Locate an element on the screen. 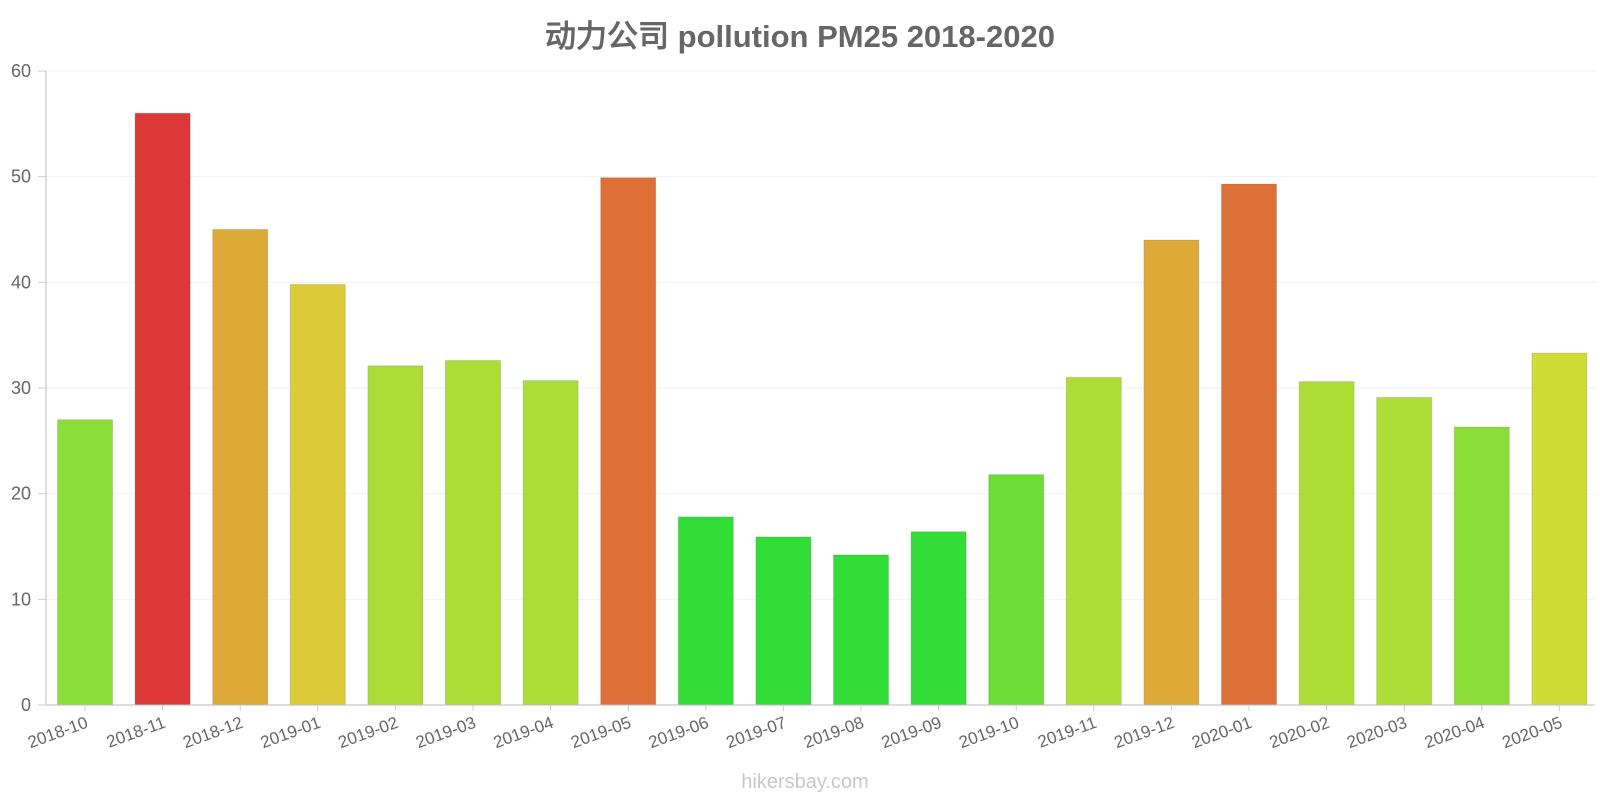  y-tick-labels: 0 10 20 30 40 50 60 is located at coordinates (21, 388).